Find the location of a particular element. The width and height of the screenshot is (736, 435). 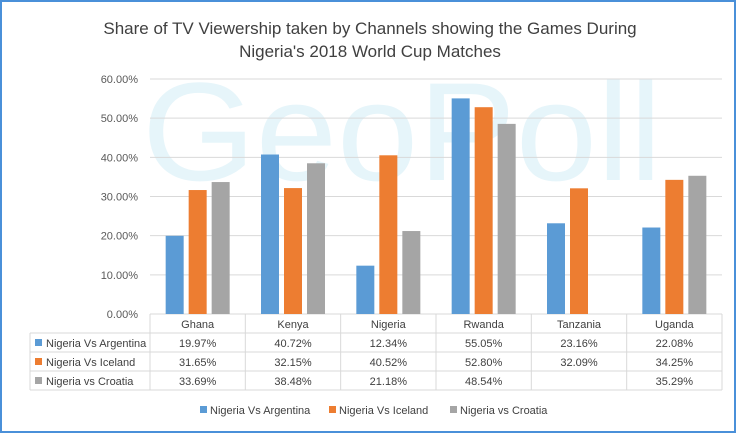

legend-label: Nigeria vs Croatia is located at coordinates (504, 411).